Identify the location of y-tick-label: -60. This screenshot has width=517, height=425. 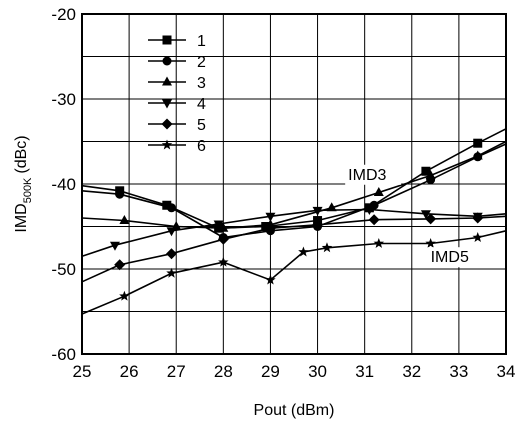
(63, 354).